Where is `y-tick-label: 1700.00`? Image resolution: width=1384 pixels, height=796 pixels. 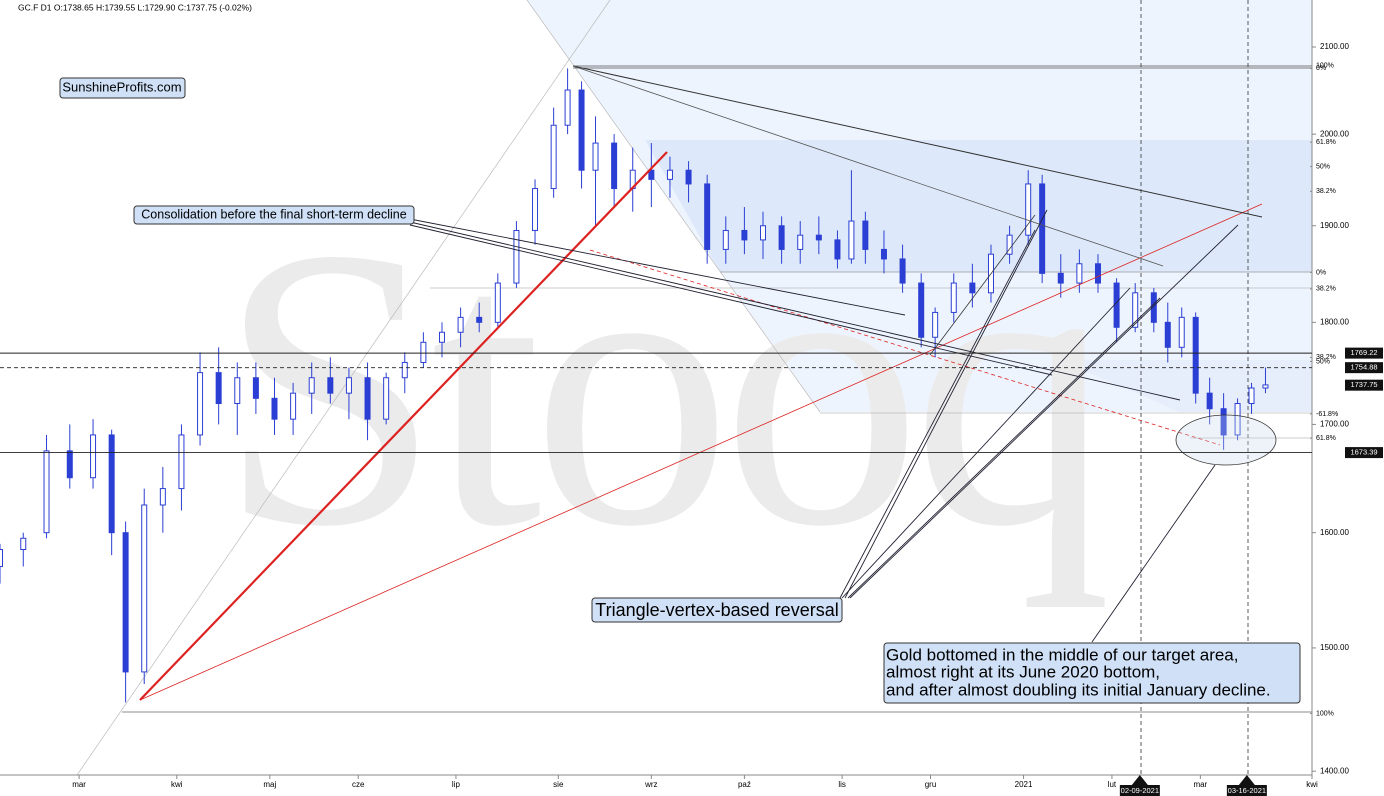 y-tick-label: 1700.00 is located at coordinates (1334, 424).